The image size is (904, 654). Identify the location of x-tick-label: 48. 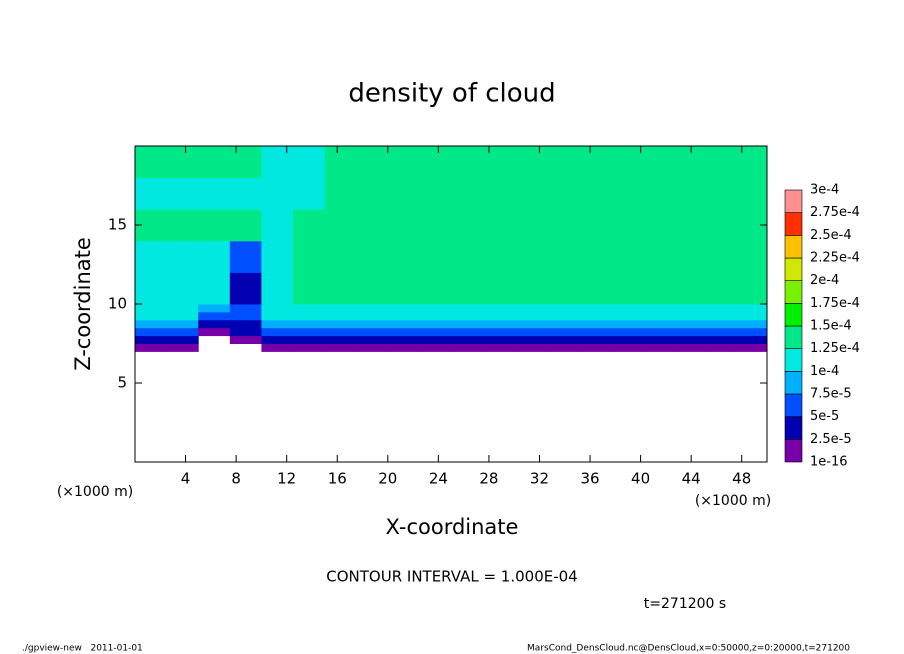
(741, 479).